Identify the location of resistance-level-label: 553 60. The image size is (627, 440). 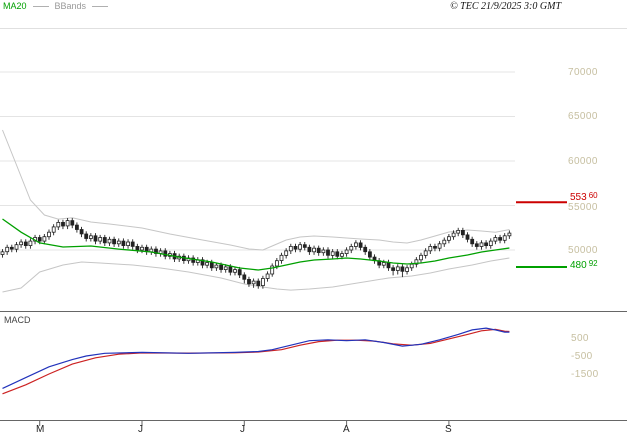
(584, 197).